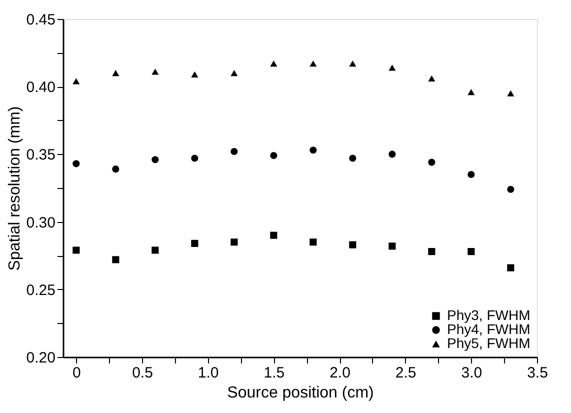 The width and height of the screenshot is (571, 413). What do you see at coordinates (41, 290) in the screenshot?
I see `y-tick-label: 0.25` at bounding box center [41, 290].